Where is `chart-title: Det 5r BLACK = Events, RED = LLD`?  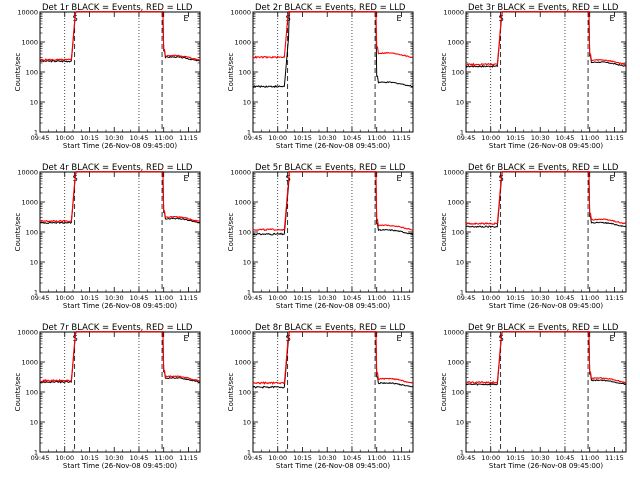 chart-title: Det 5r BLACK = Events, RED = LLD is located at coordinates (330, 168).